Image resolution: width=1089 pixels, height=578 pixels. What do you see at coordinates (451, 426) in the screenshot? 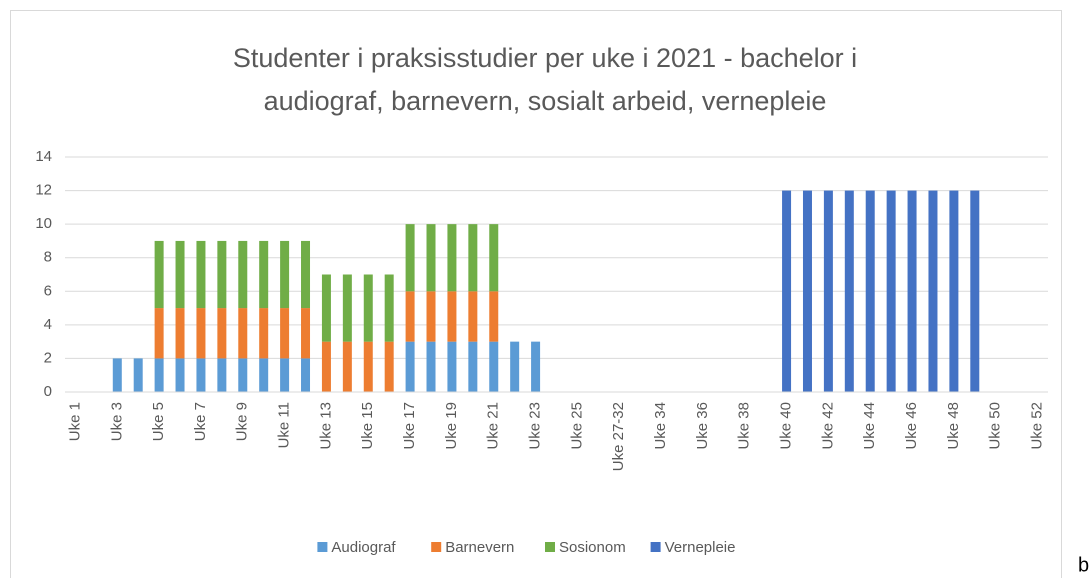
I see `x-tick-label: Uke 19` at bounding box center [451, 426].